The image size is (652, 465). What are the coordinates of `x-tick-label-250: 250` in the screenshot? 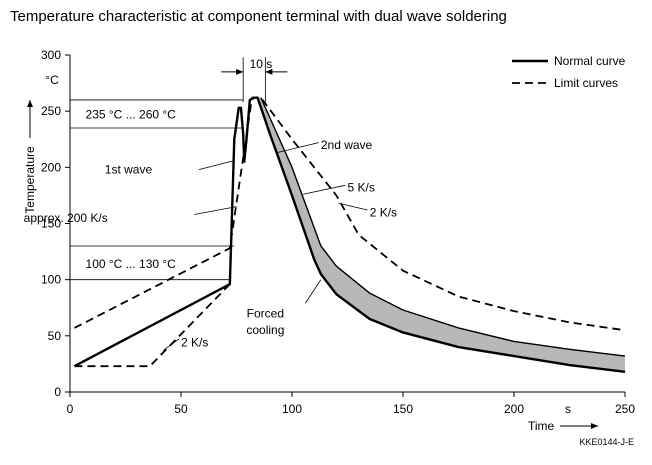 It's located at (625, 409).